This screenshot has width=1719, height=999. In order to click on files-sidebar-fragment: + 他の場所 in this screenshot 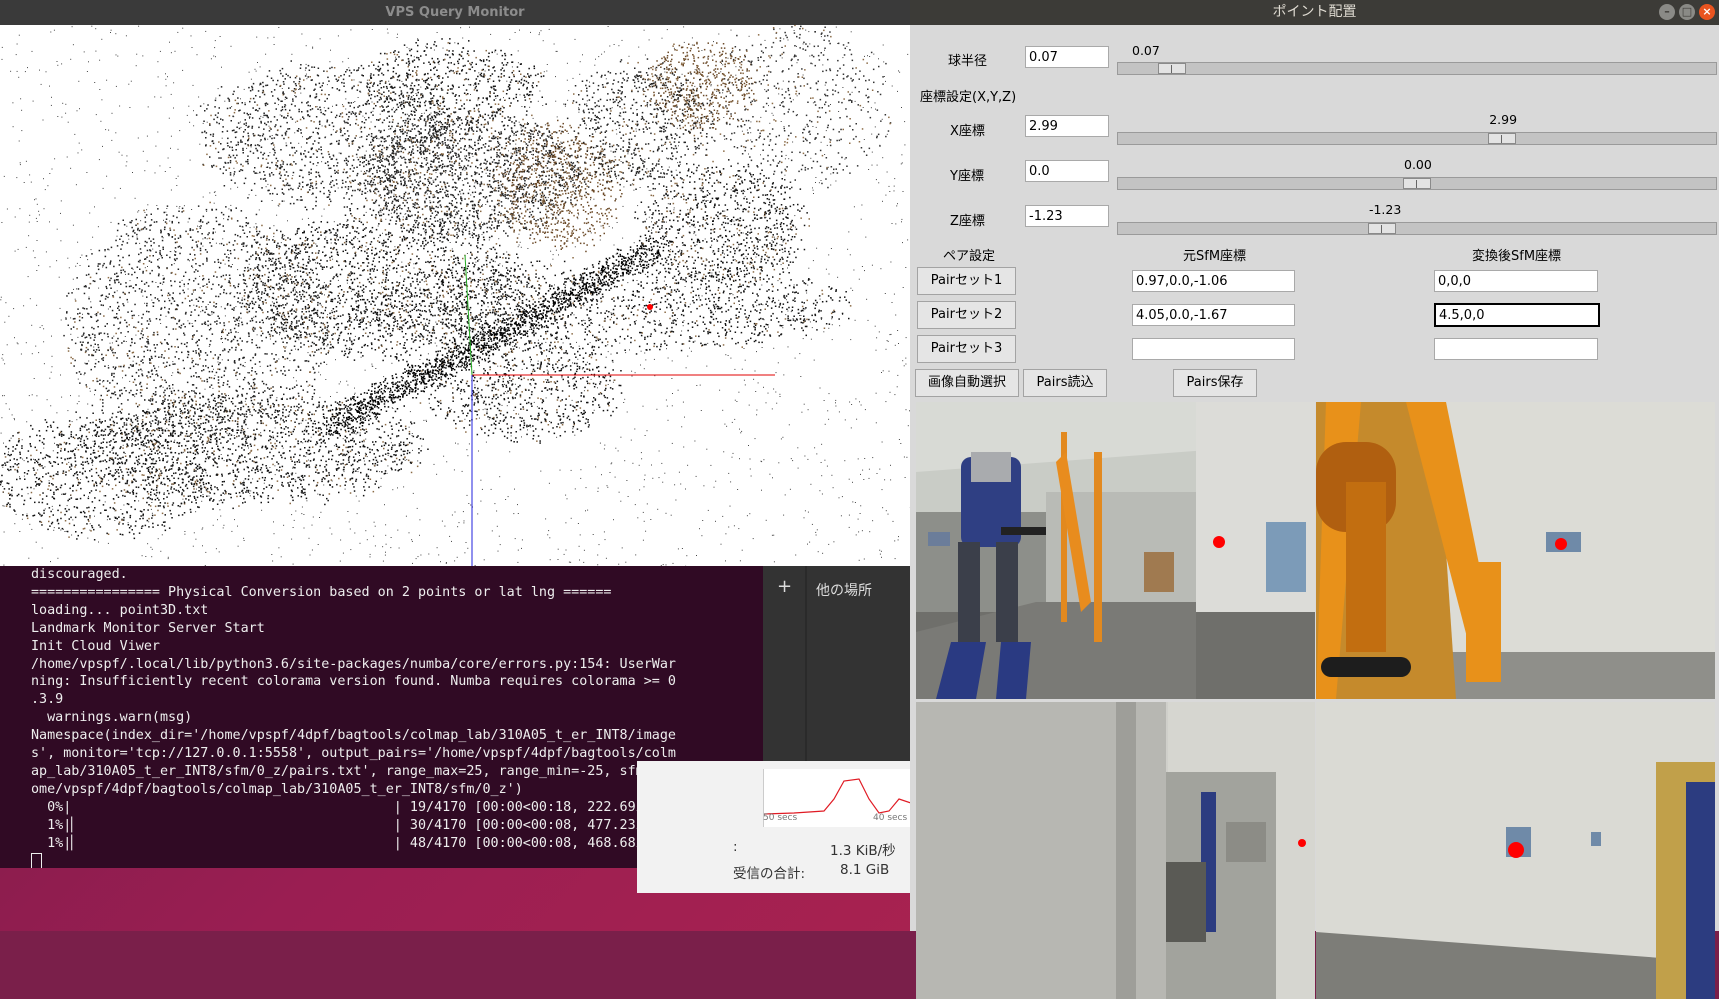, I will do `click(836, 663)`.